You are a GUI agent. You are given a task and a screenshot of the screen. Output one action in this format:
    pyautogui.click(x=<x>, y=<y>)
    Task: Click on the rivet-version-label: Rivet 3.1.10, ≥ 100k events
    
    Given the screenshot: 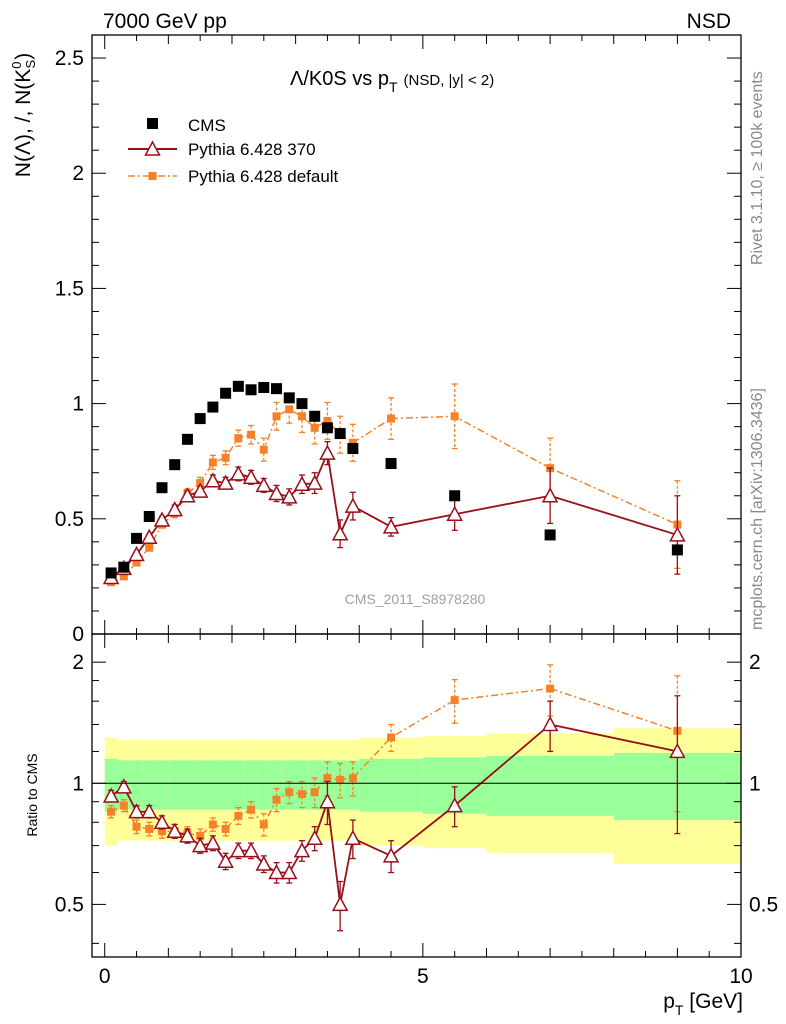 What is the action you would take?
    pyautogui.click(x=757, y=168)
    